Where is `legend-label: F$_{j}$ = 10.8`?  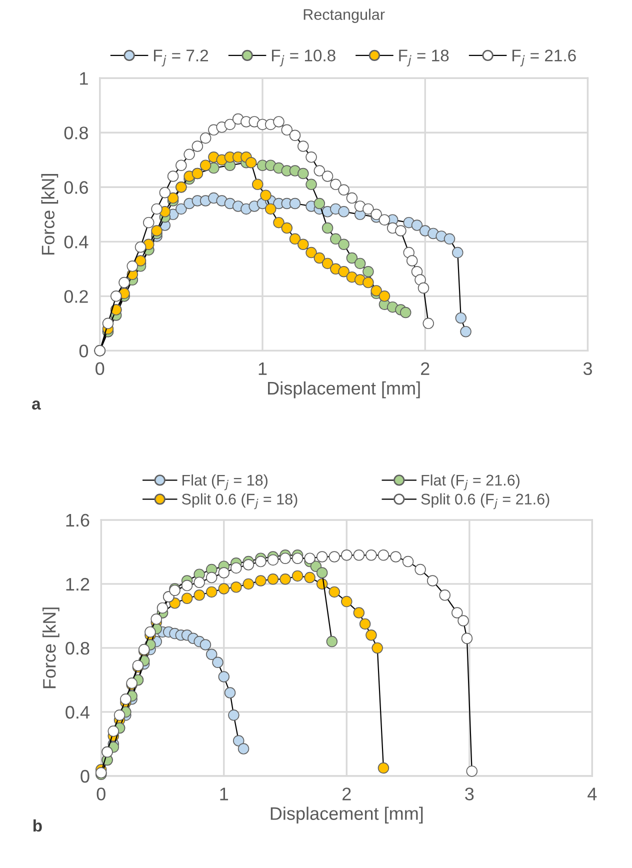
legend-label: F$_{j}$ = 10.8 is located at coordinates (304, 58).